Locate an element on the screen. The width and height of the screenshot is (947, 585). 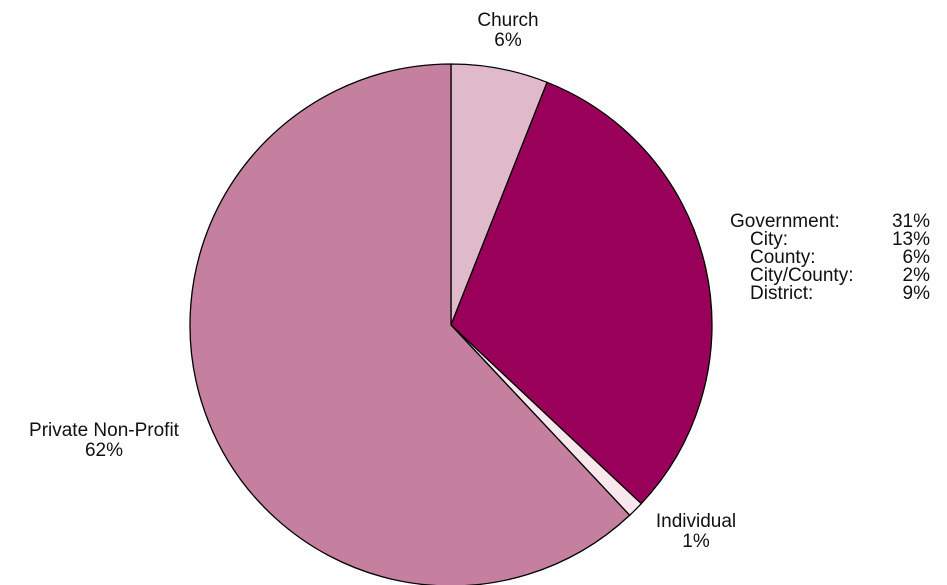
government-sub-row-city: City: 13% is located at coordinates (830, 239).